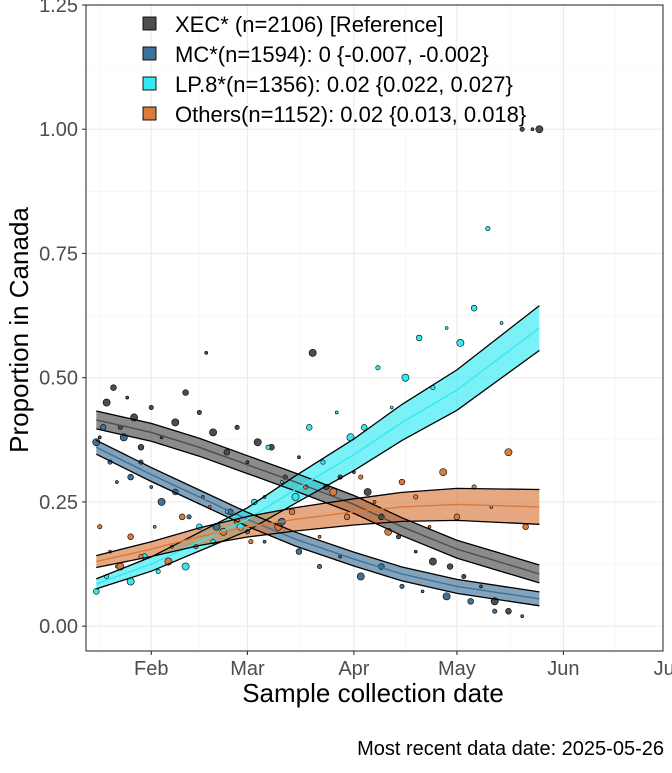 This screenshot has width=672, height=773. I want to click on legend-label: XEC* (n=2106) [Reference], so click(309, 24).